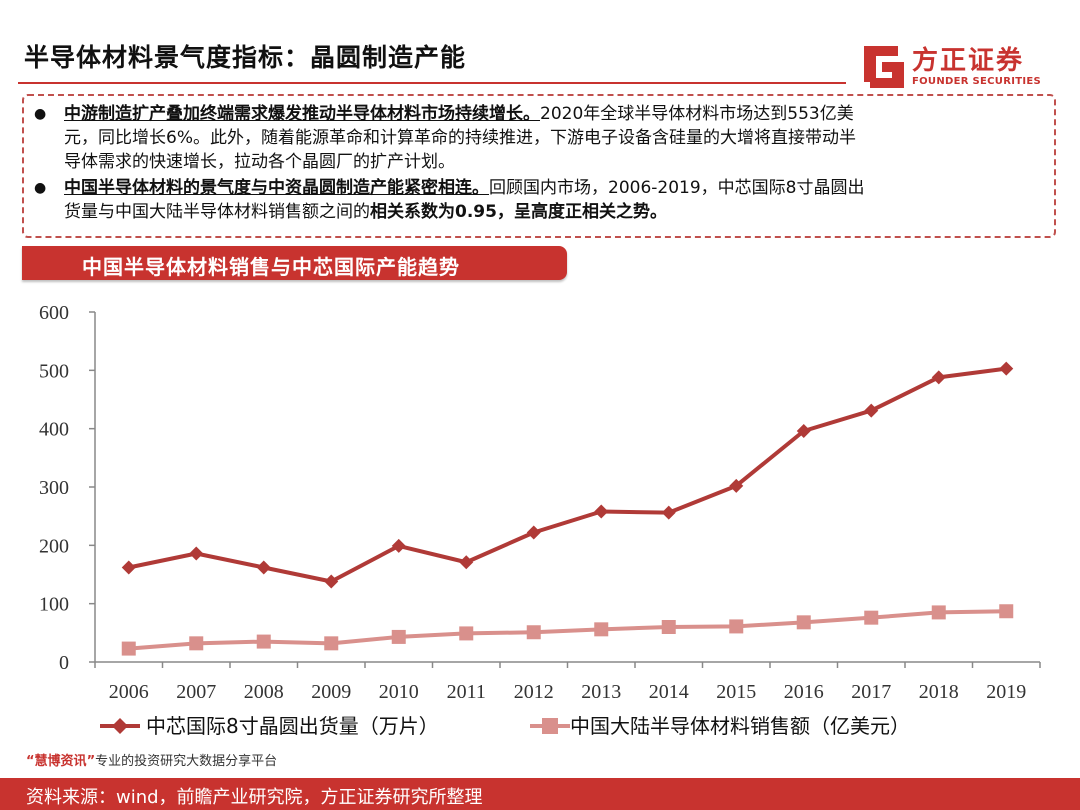 This screenshot has height=810, width=1080. Describe the element at coordinates (540, 794) in the screenshot. I see `footer-bar: 资料来源：wind，前瞻产业研究院，方正证券研究所整理` at that location.